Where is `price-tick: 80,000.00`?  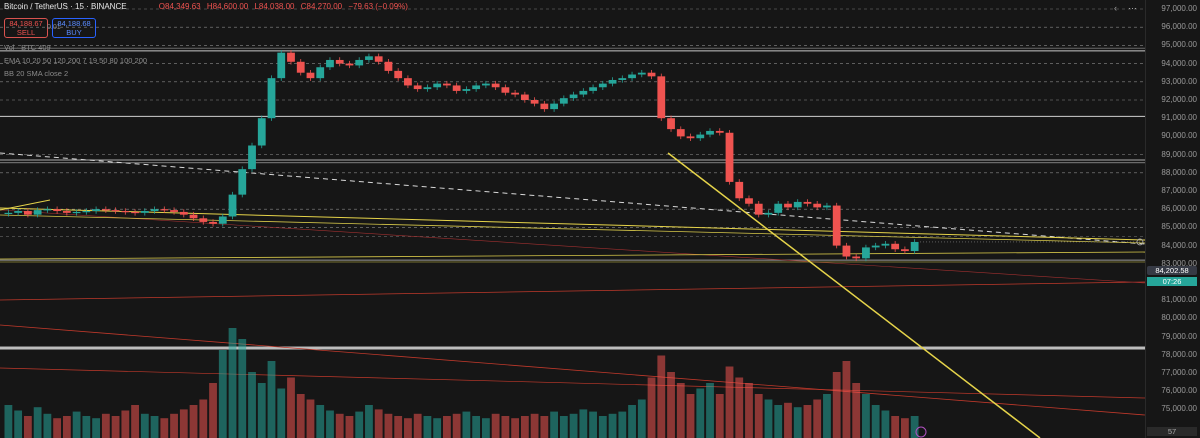 price-tick: 80,000.00 is located at coordinates (1179, 318).